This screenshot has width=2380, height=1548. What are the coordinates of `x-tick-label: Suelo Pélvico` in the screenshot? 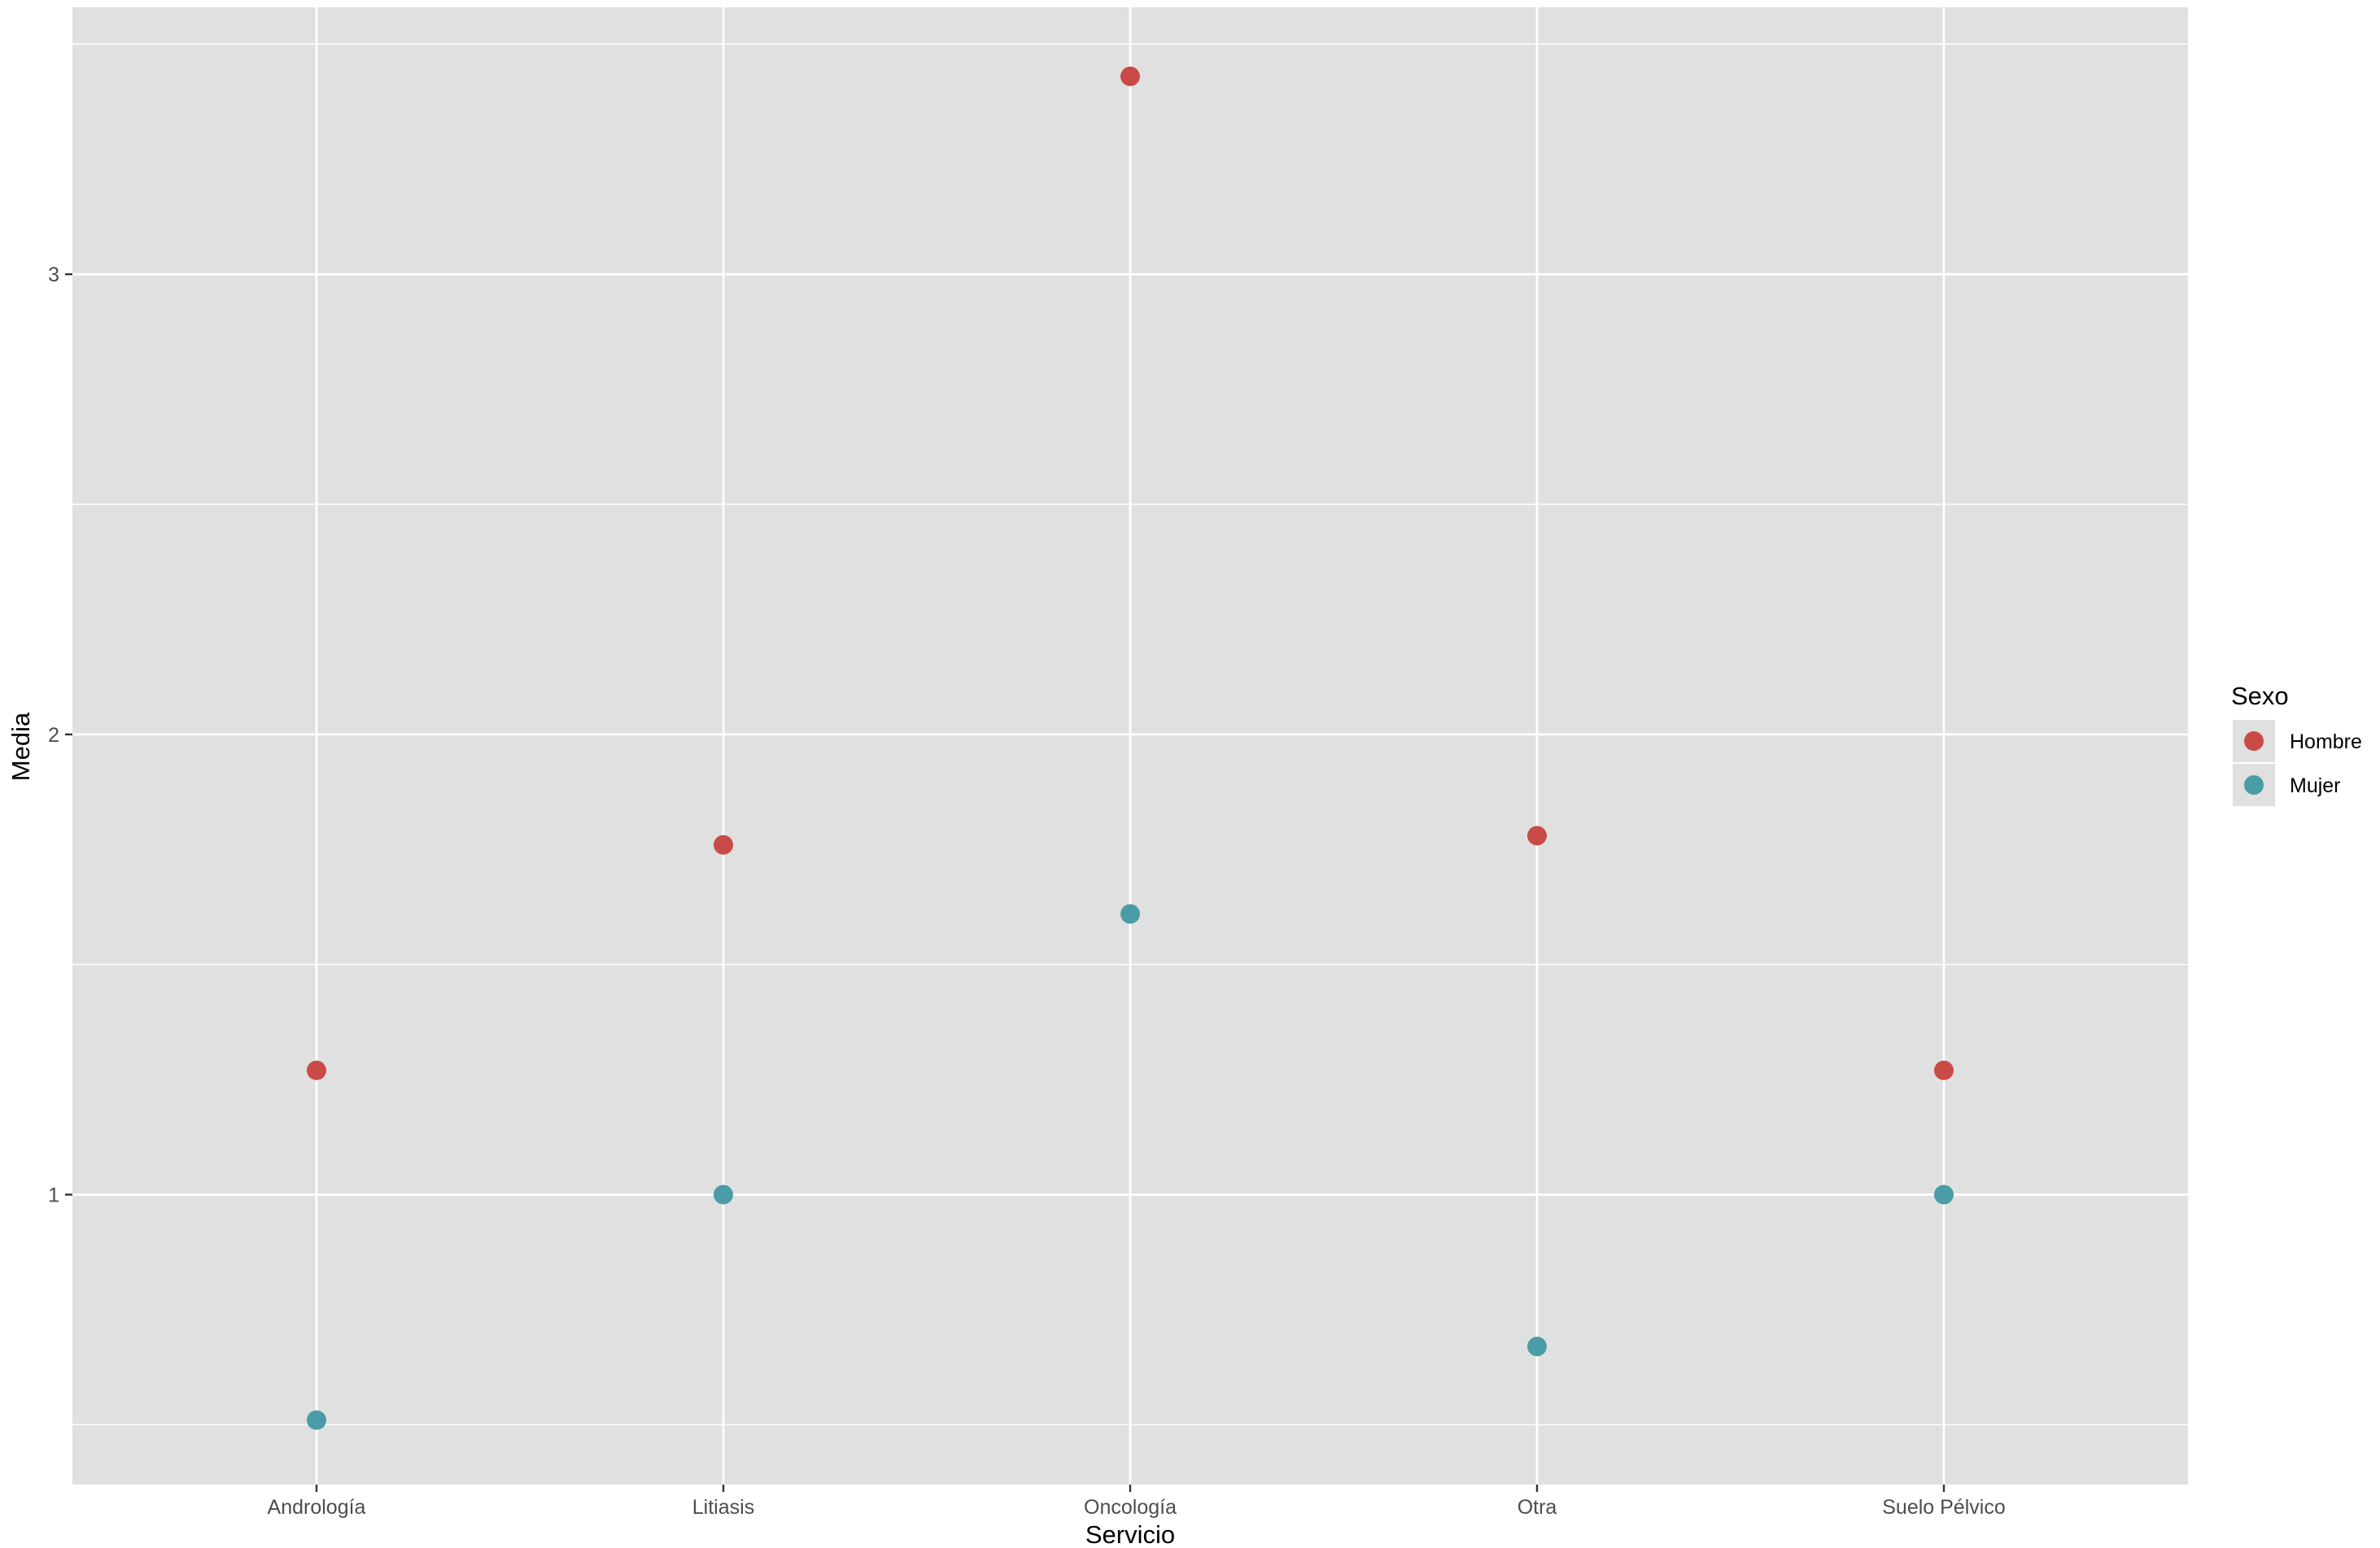 It's located at (1944, 1507).